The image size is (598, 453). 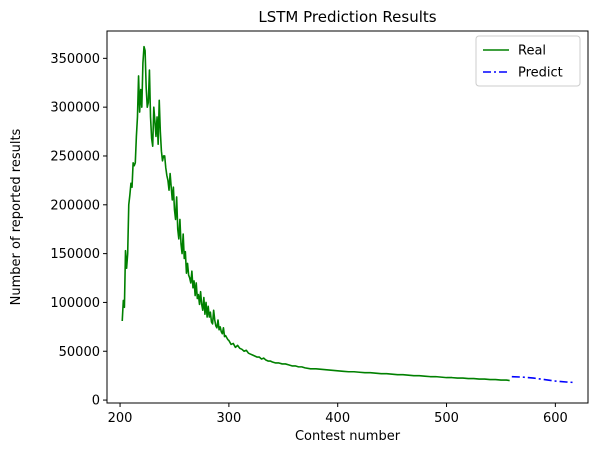 What do you see at coordinates (96, 401) in the screenshot?
I see `y-tick-label: 0` at bounding box center [96, 401].